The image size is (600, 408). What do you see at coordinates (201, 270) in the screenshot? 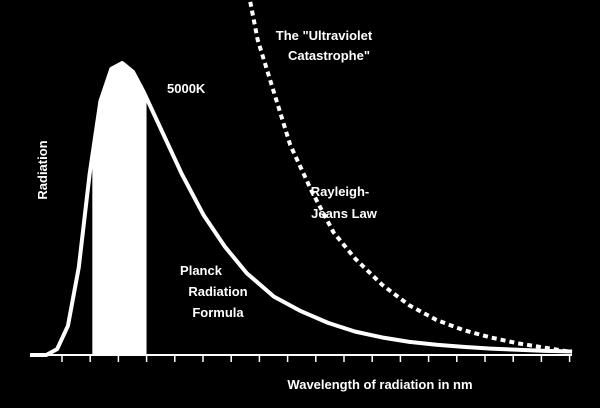
I see `planck-label-line1: Planck` at bounding box center [201, 270].